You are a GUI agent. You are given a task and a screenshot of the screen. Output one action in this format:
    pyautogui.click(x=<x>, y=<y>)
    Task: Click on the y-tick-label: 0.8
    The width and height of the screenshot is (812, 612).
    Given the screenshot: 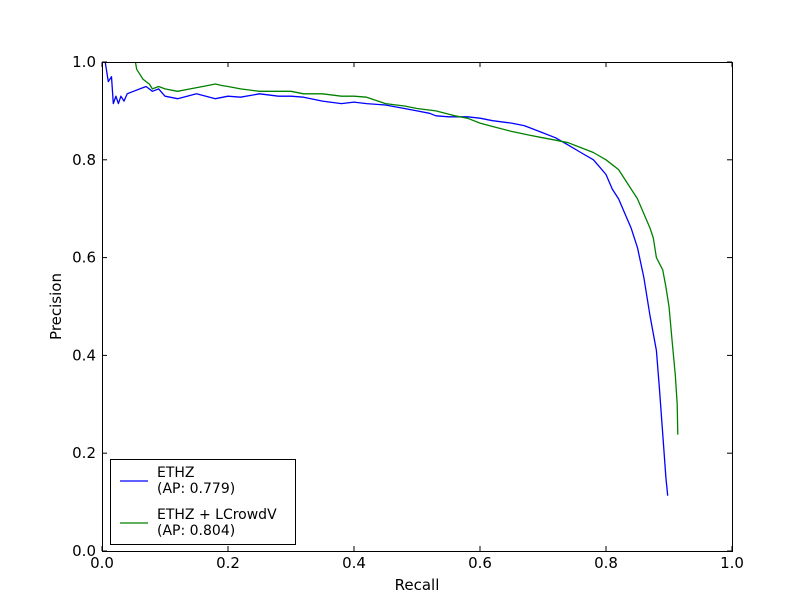 What is the action you would take?
    pyautogui.click(x=84, y=160)
    